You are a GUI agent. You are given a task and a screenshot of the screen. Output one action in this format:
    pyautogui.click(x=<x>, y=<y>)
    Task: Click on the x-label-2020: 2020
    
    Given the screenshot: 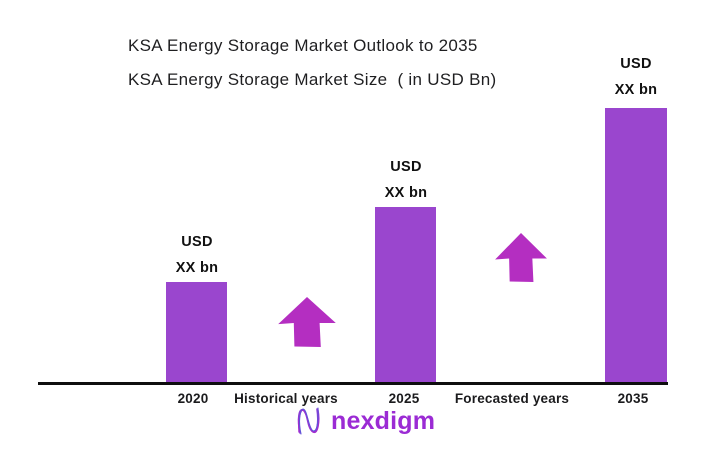 What is the action you would take?
    pyautogui.click(x=193, y=398)
    